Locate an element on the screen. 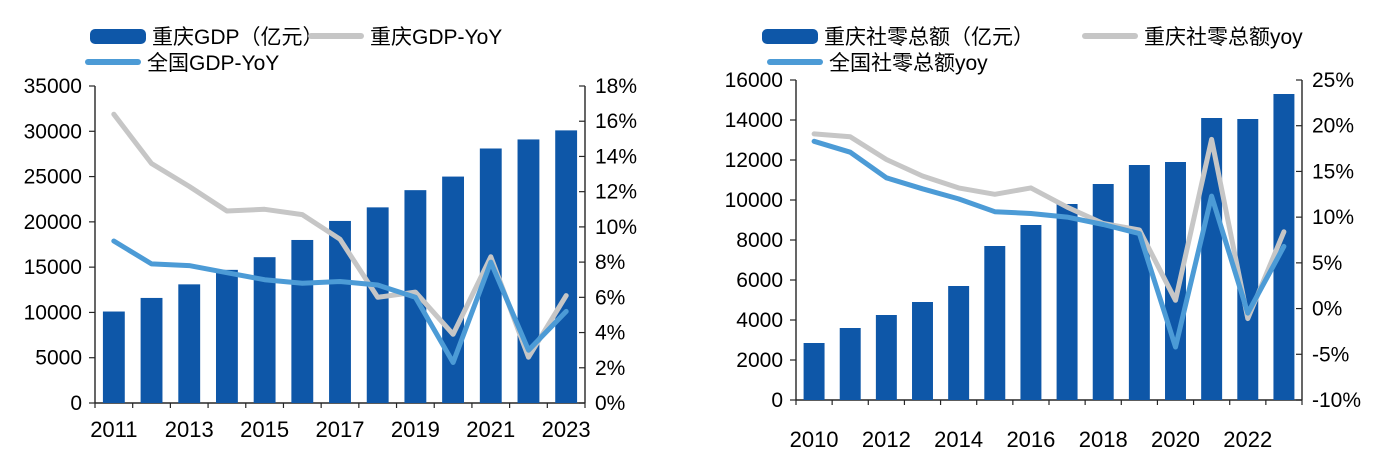  legend-label: 全国社零总额yoy is located at coordinates (908, 63).